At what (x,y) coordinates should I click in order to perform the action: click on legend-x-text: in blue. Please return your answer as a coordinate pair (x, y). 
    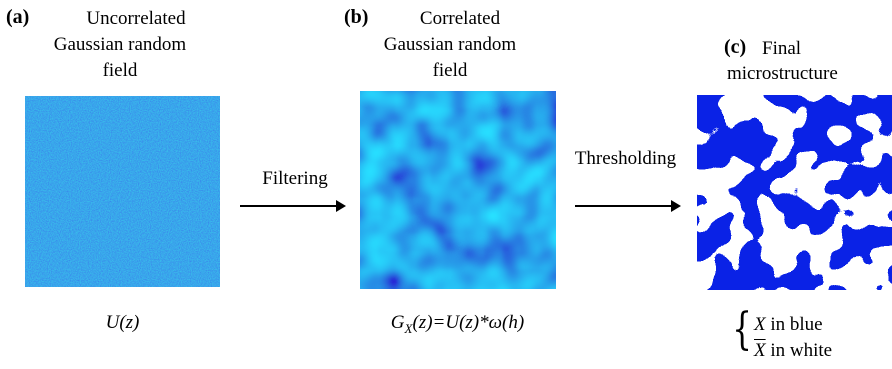
    Looking at the image, I should click on (794, 324).